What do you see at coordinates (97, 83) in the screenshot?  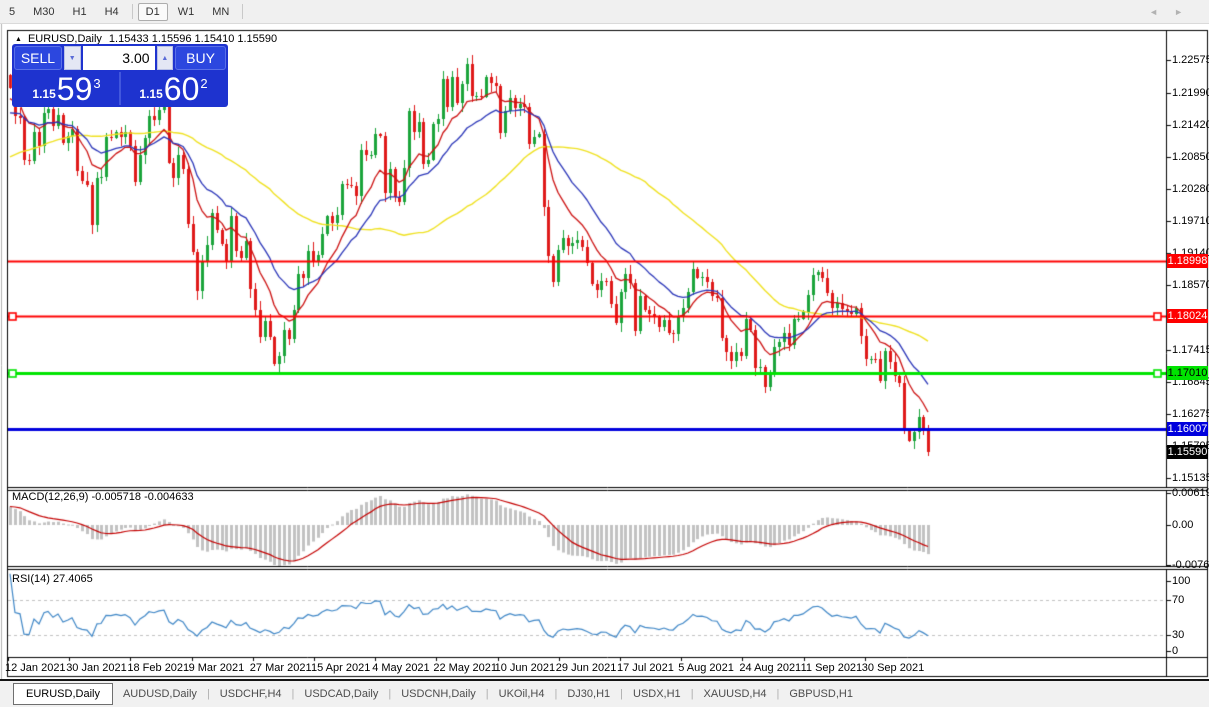 I see `sell-price-sup: 3` at bounding box center [97, 83].